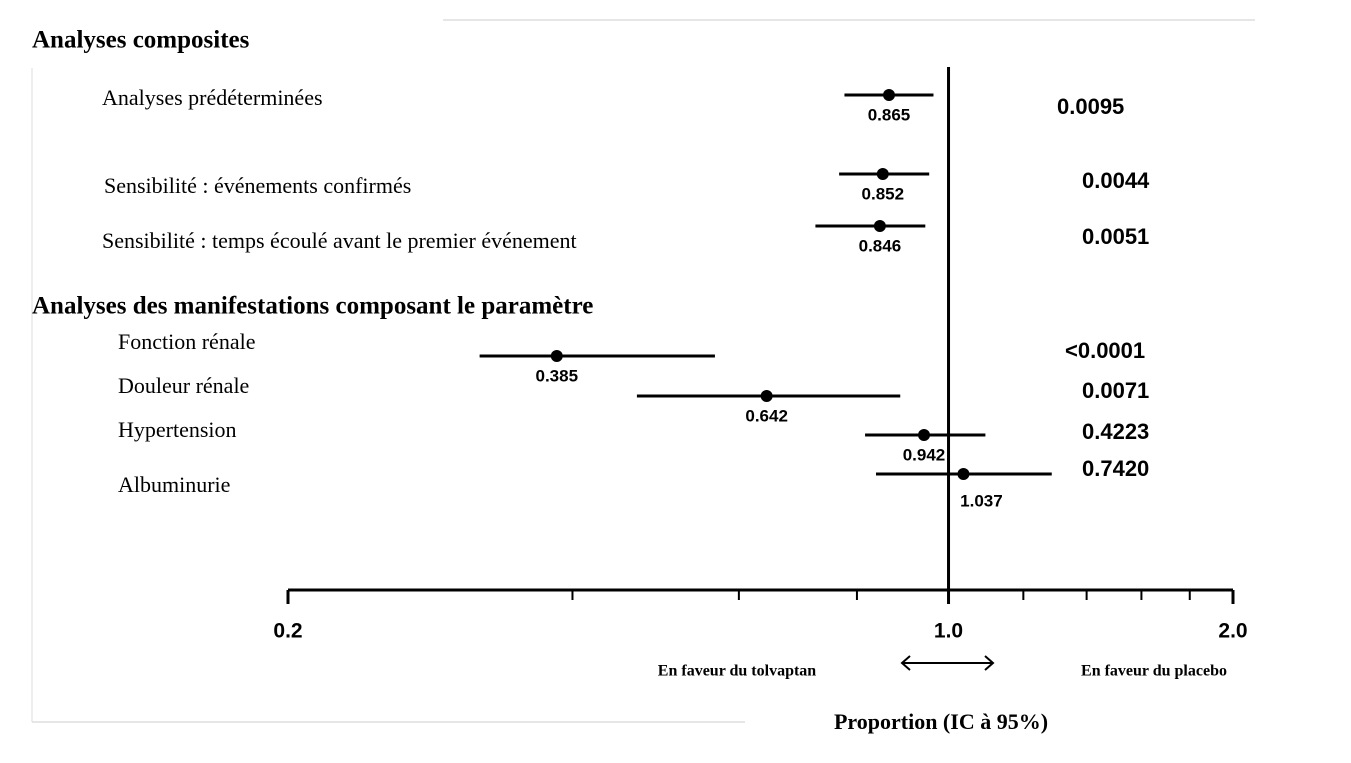  I want to click on estimate-label: 0.865, so click(889, 114).